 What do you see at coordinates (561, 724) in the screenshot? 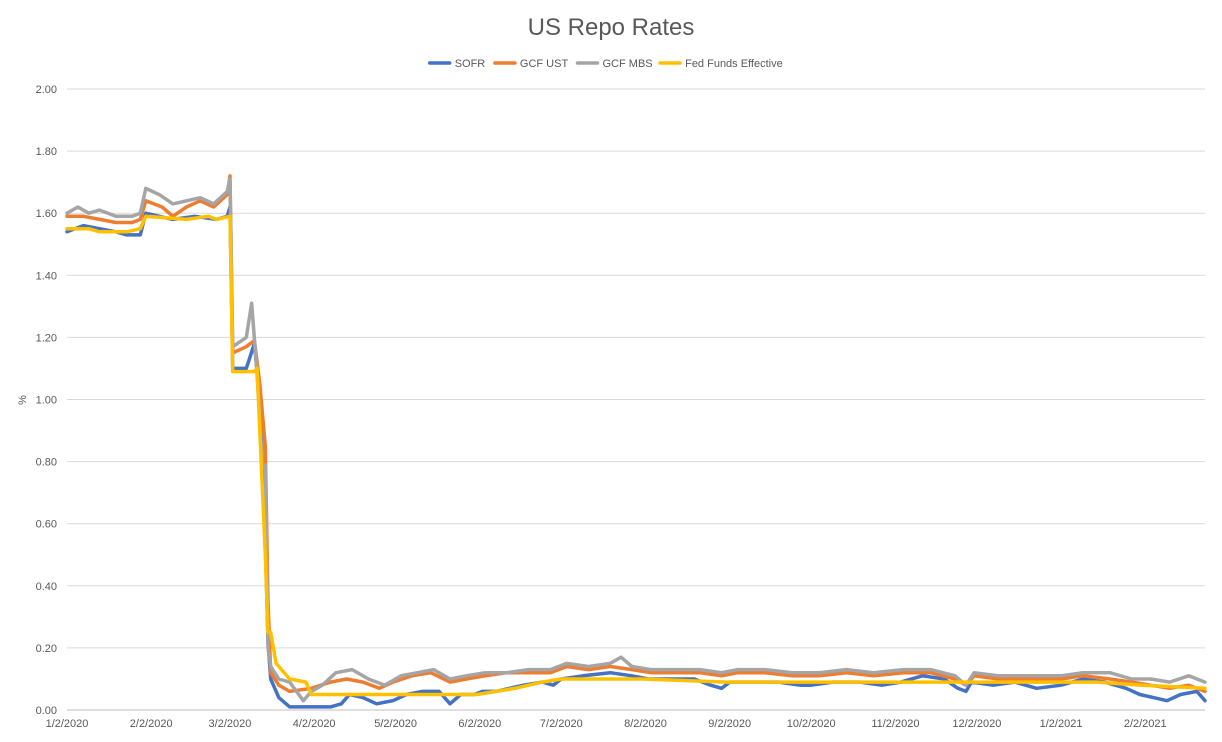
I see `x-tick-label: 7/2/2020` at bounding box center [561, 724].